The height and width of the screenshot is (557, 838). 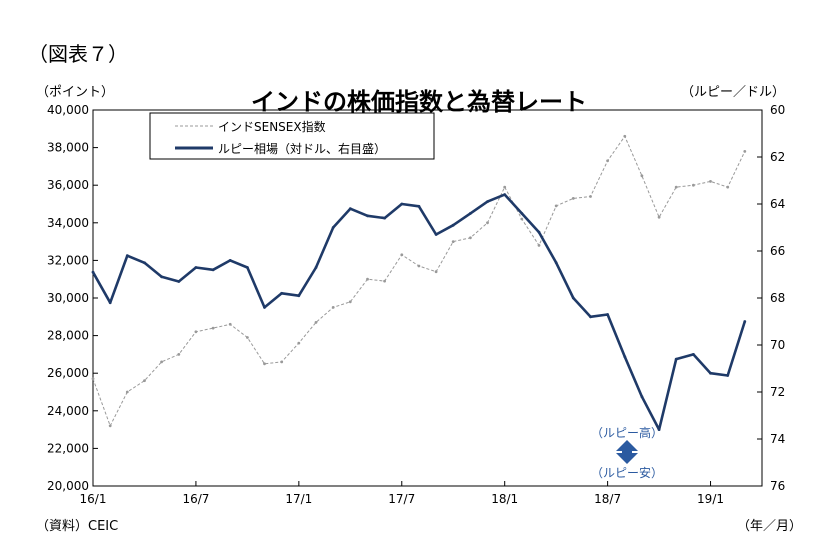 I want to click on left-axis-unit: （ポイント）, so click(x=75, y=92).